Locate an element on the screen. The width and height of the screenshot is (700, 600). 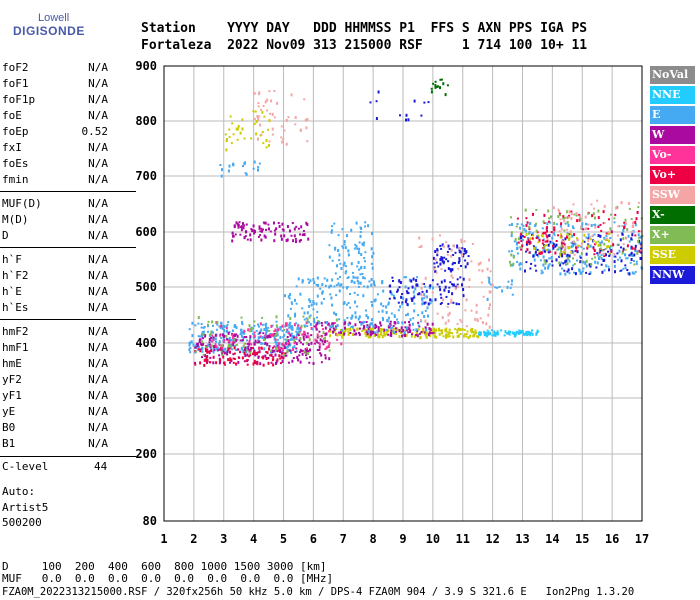
x-tick-label: 17 is located at coordinates (642, 539).